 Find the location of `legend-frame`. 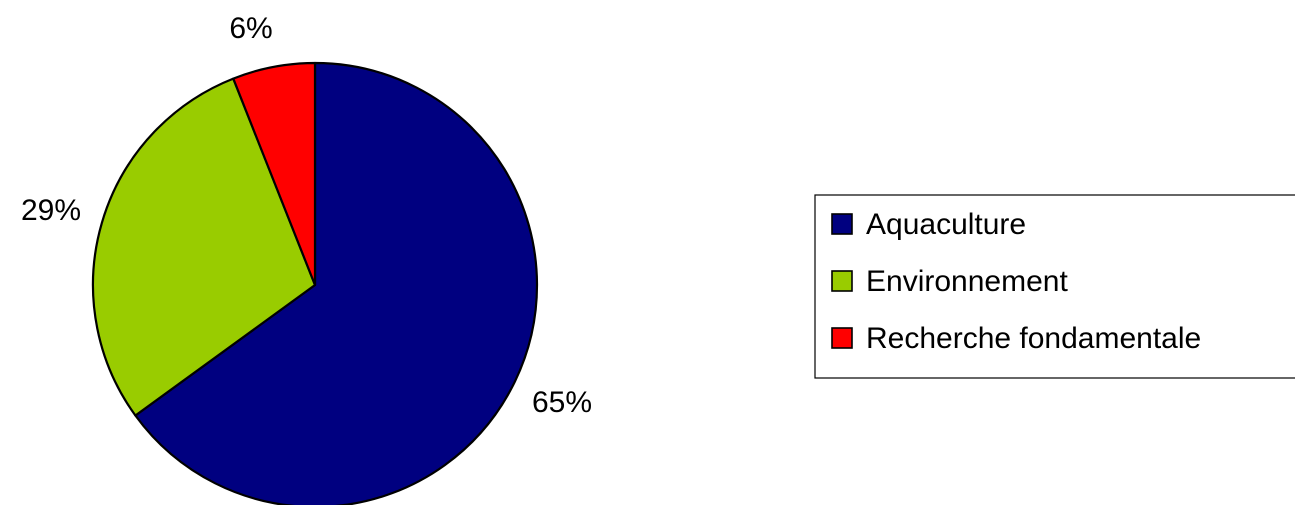

legend-frame is located at coordinates (1054, 286).